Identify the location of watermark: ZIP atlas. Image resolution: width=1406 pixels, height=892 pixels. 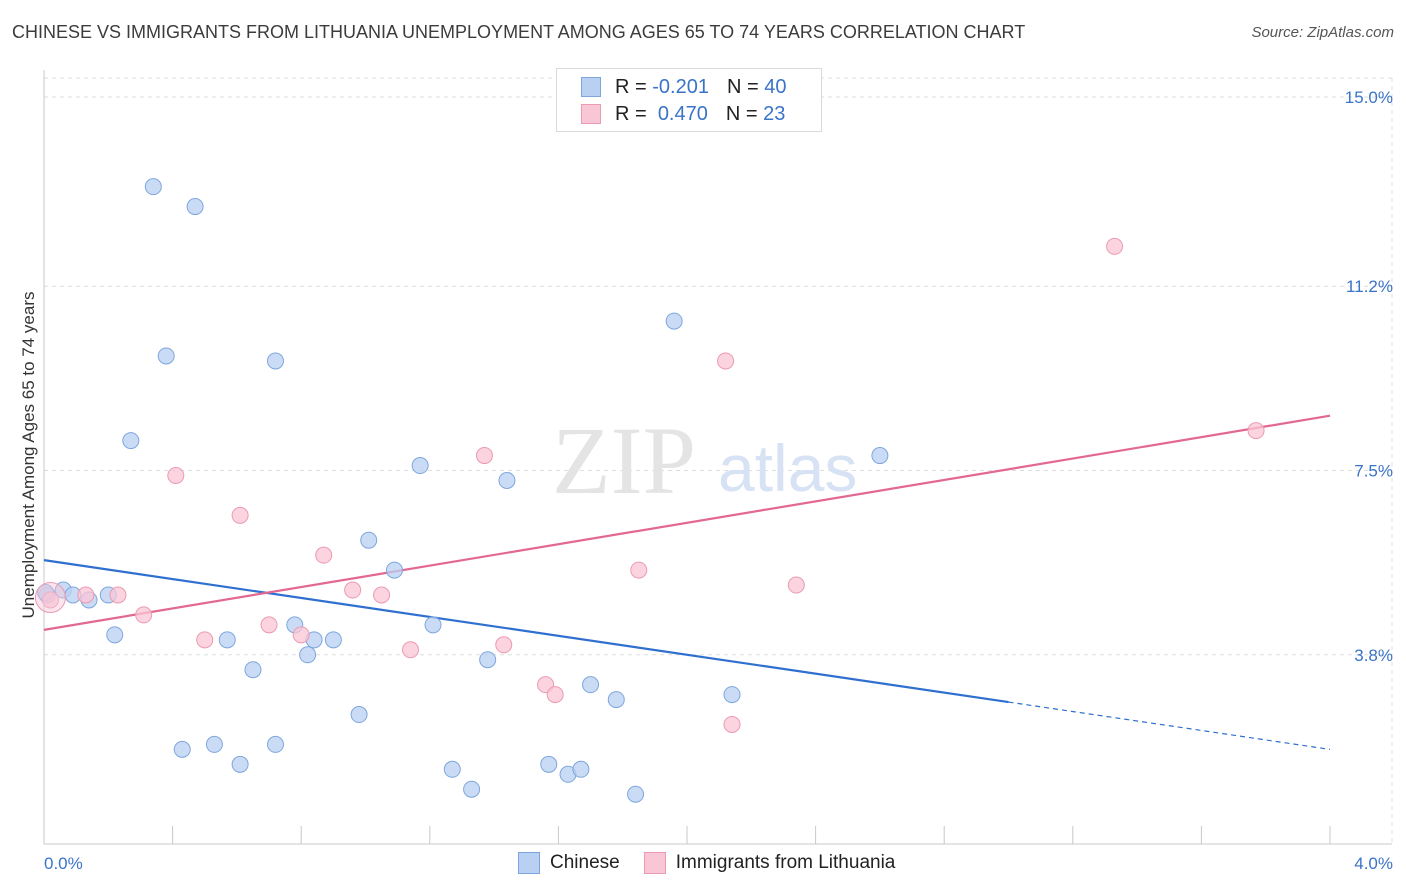
(704, 460).